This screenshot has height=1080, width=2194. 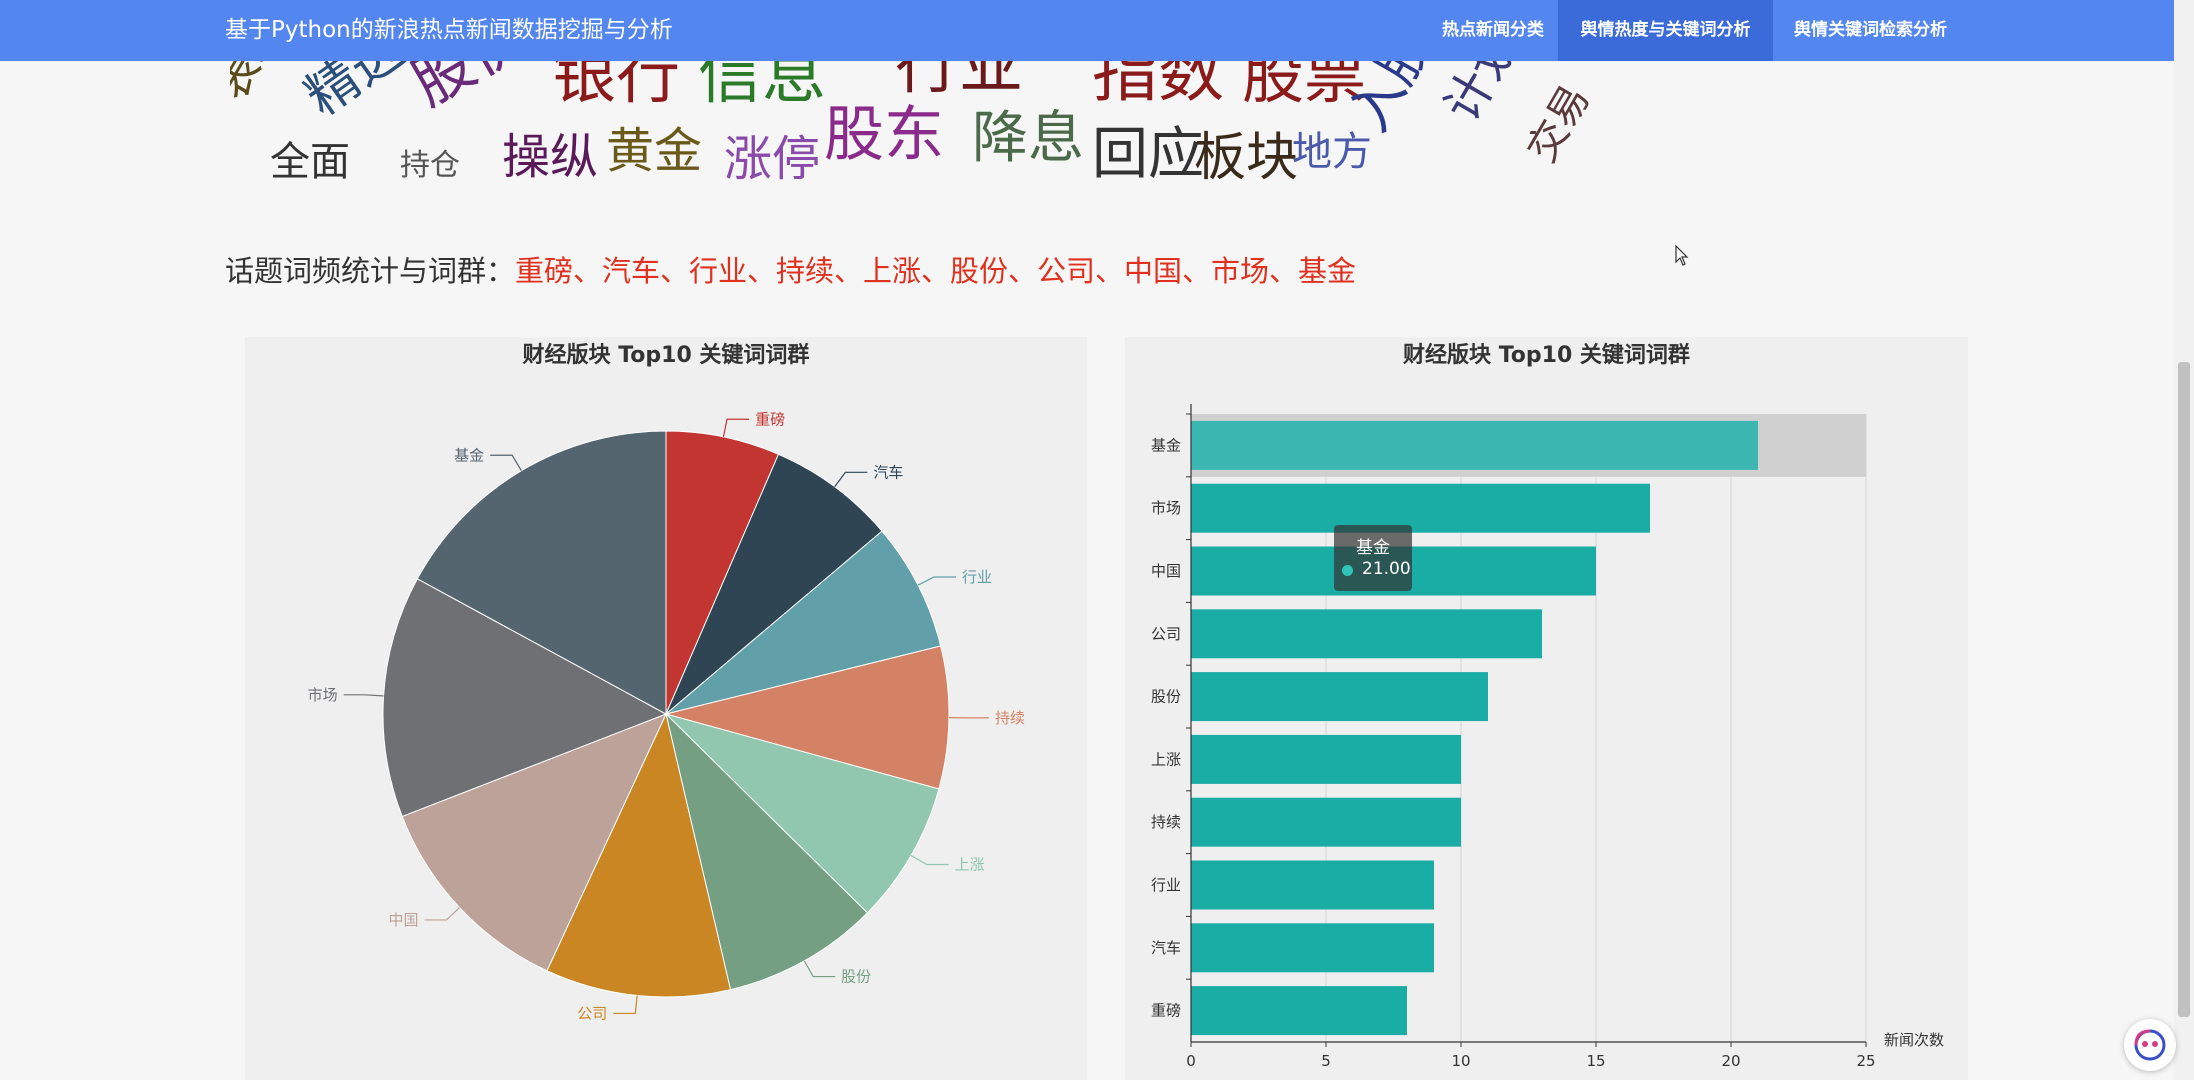 I want to click on word-cloud-word: 交易, so click(x=1559, y=124).